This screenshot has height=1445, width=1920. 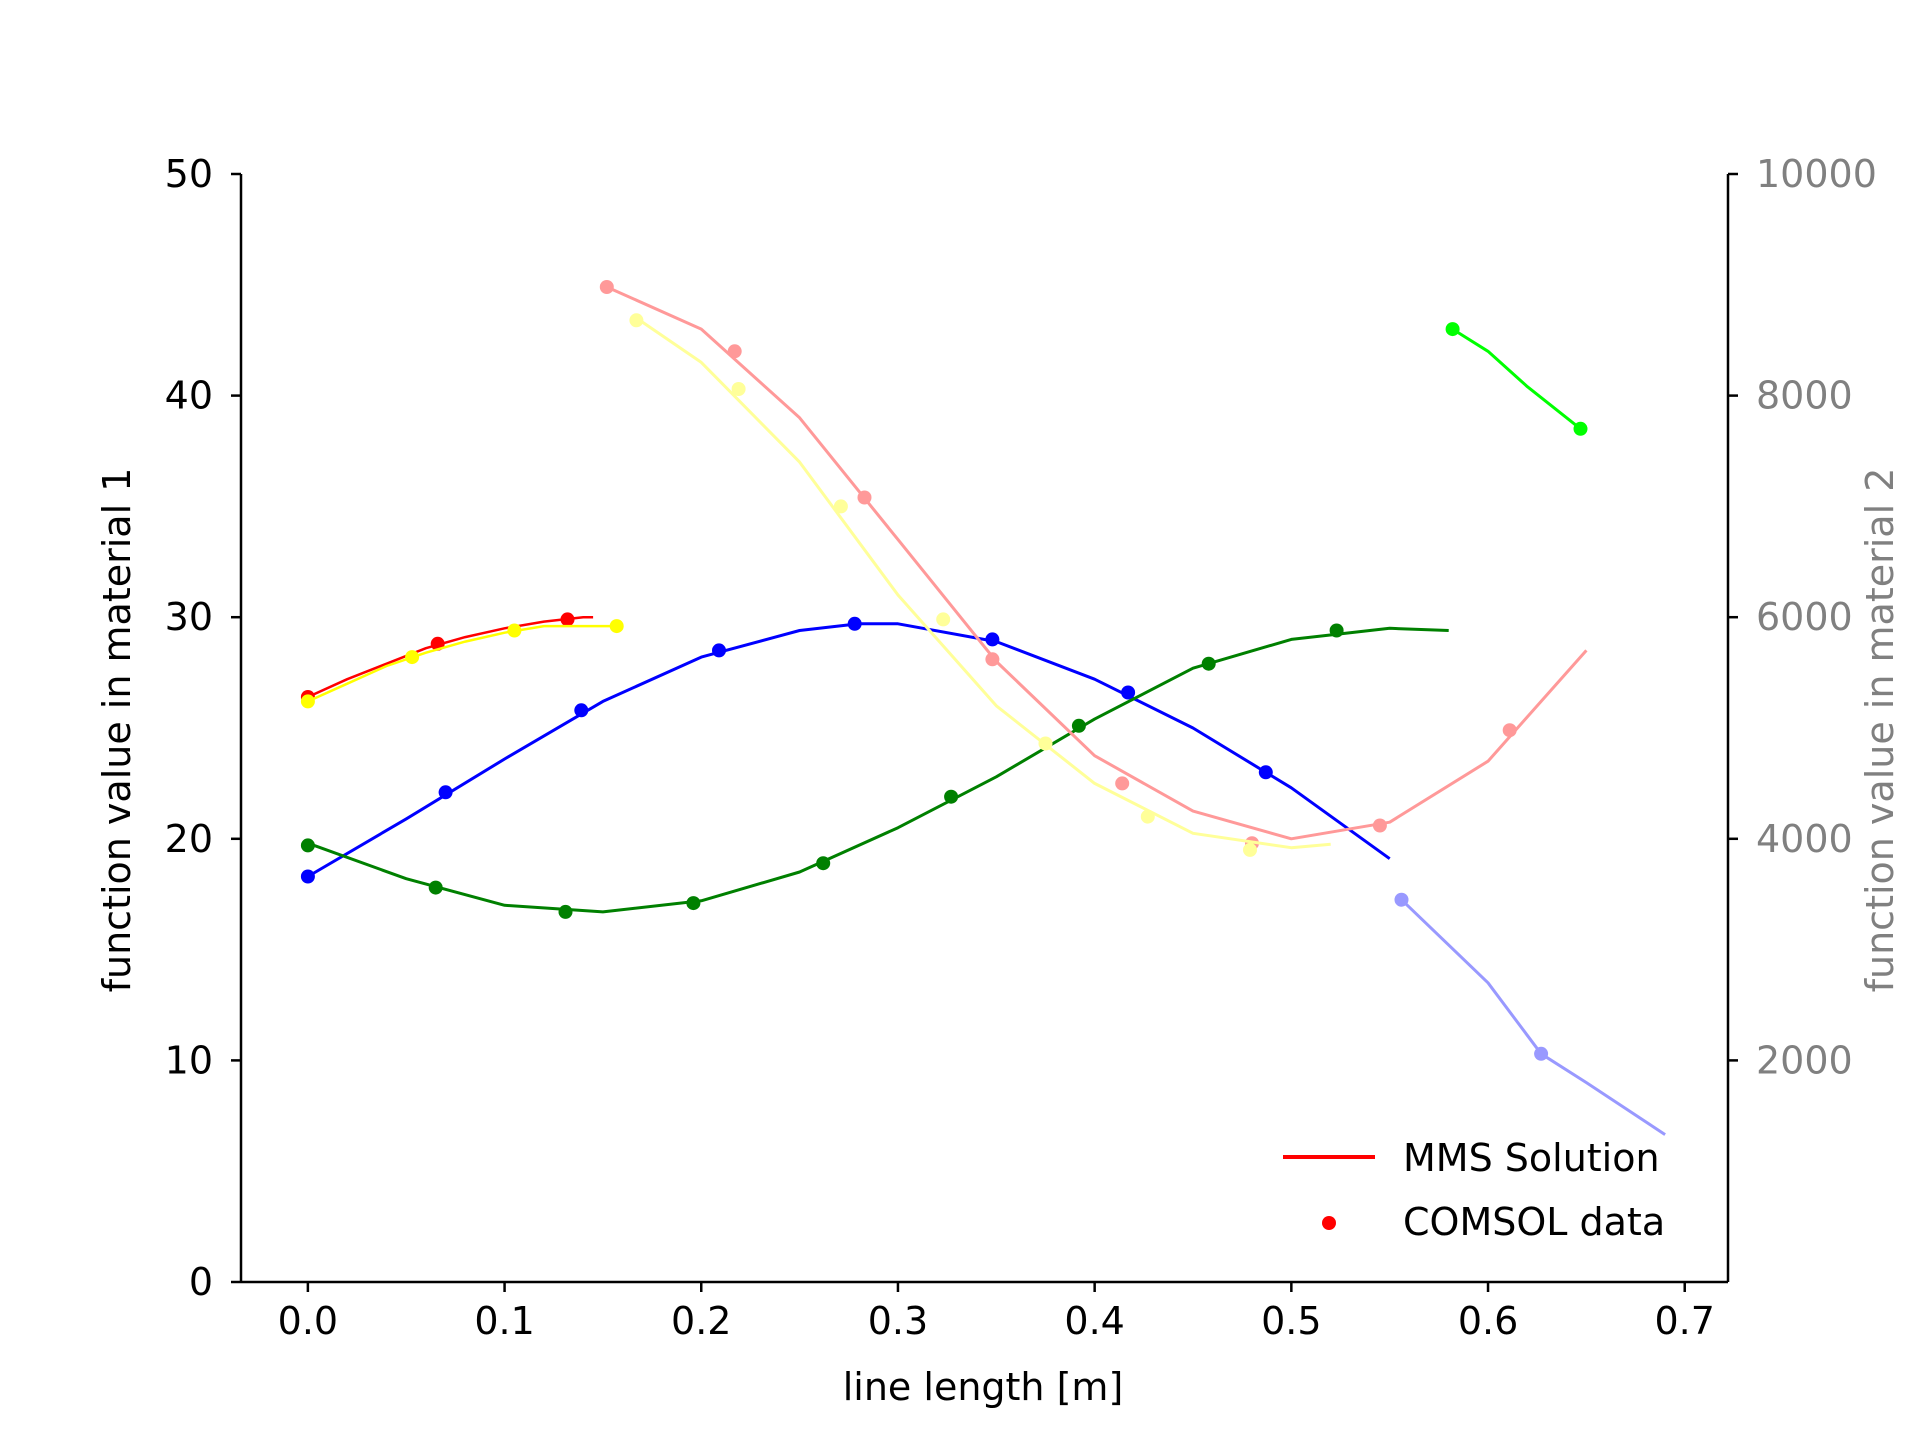 I want to click on y-right-tick-label: 6000, so click(x=1804, y=617).